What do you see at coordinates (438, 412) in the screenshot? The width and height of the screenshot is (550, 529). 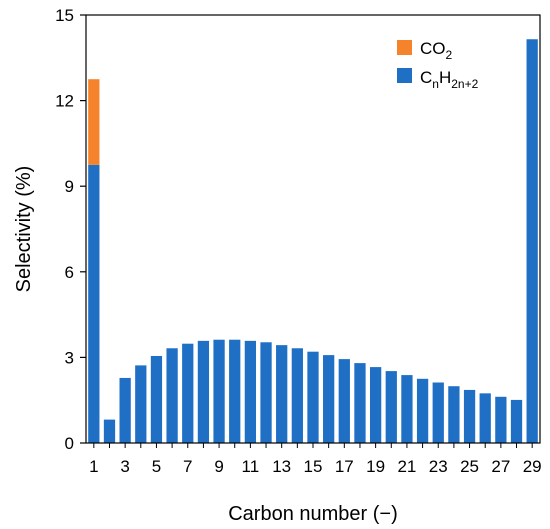 I see `bar-alkane-c23` at bounding box center [438, 412].